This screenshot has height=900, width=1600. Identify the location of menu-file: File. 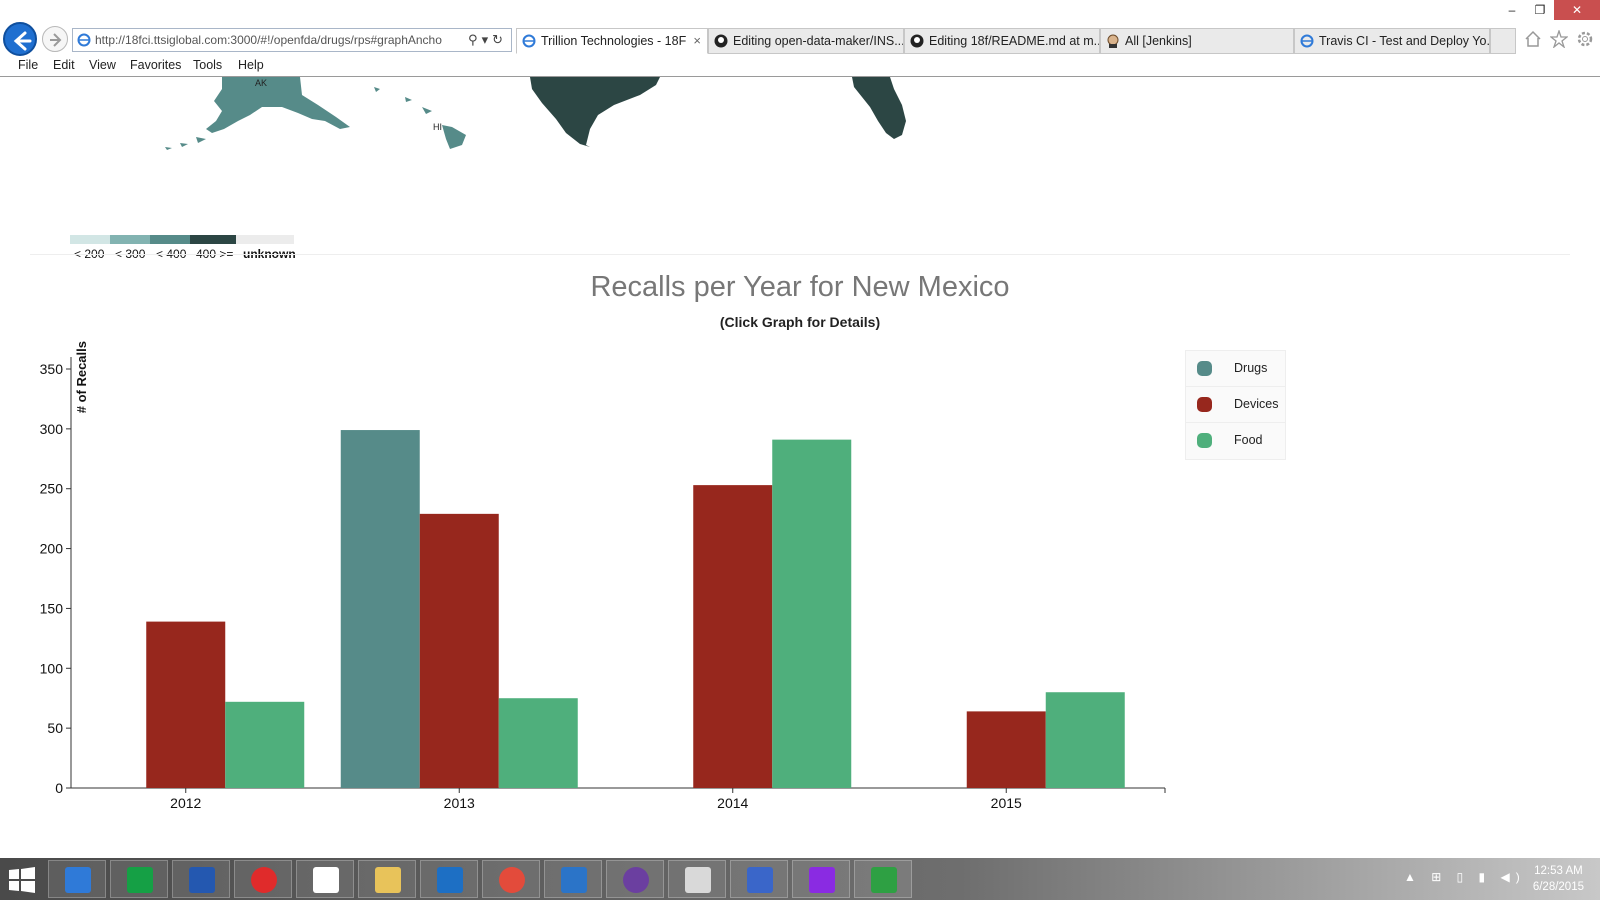
(28, 65).